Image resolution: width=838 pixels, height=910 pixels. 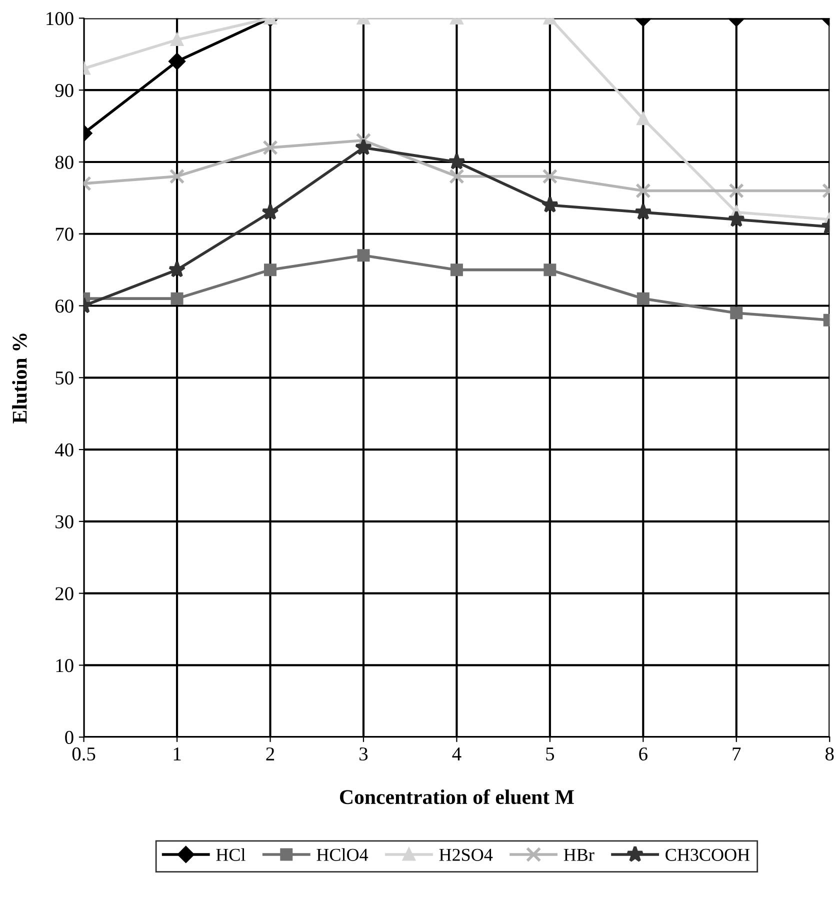 I want to click on x-tick-label: 3, so click(x=364, y=754).